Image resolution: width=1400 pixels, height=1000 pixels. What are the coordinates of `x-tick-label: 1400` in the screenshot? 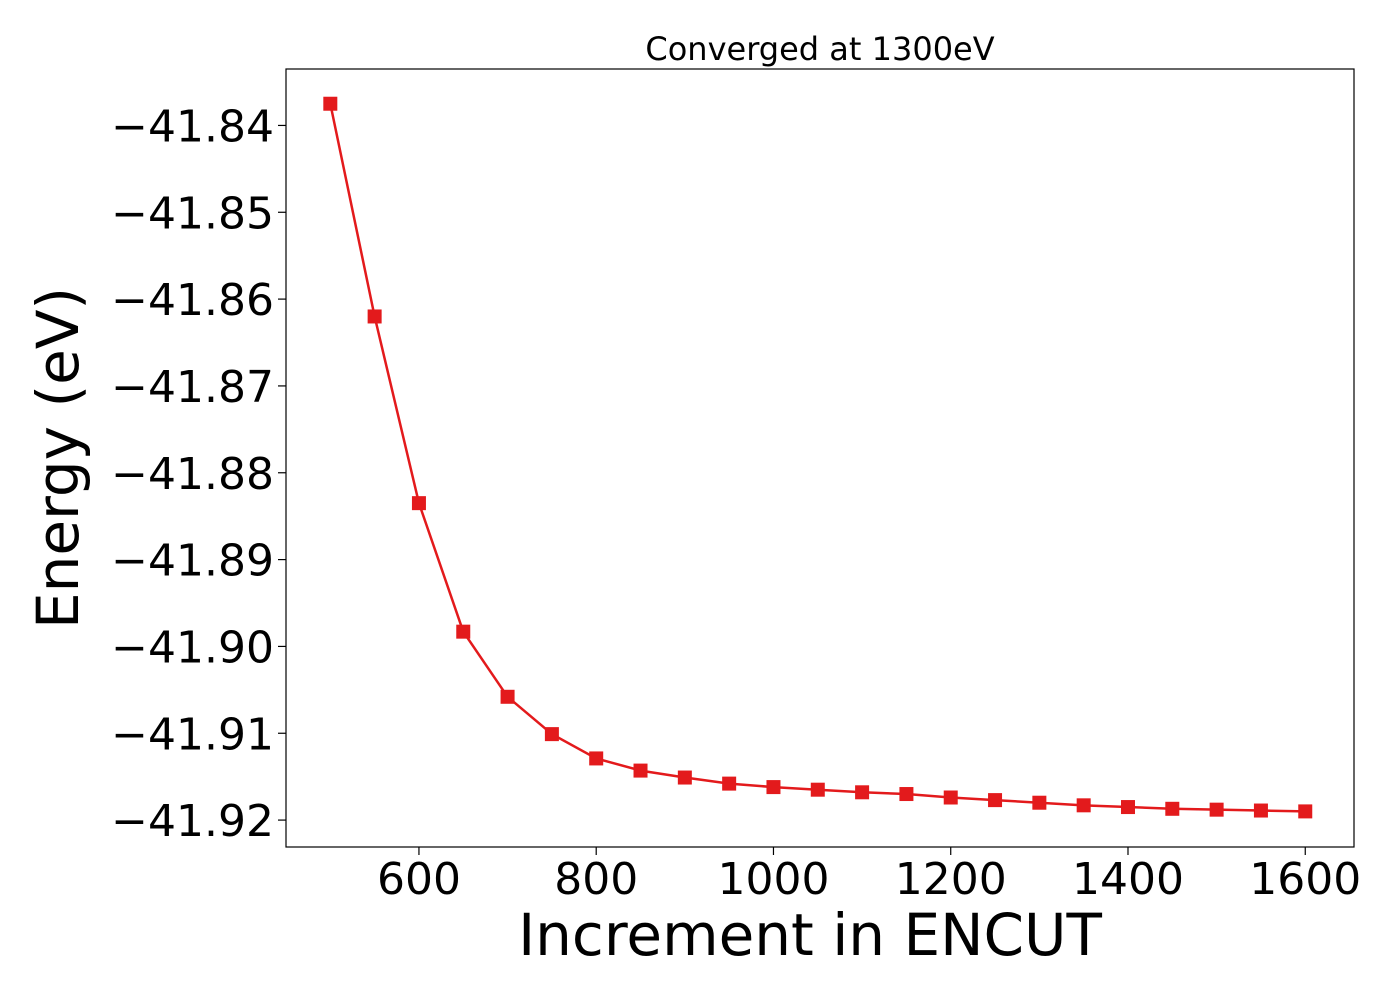 It's located at (1128, 879).